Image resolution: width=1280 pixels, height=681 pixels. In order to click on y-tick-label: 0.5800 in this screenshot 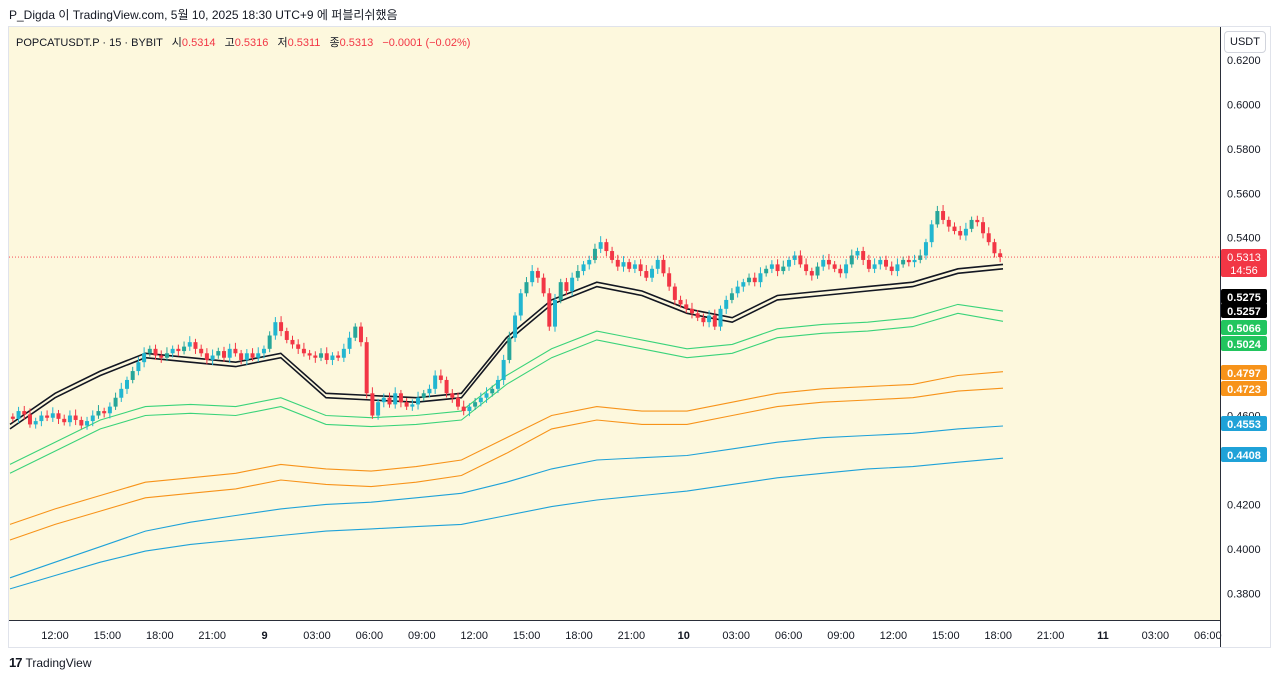, I will do `click(1244, 150)`.